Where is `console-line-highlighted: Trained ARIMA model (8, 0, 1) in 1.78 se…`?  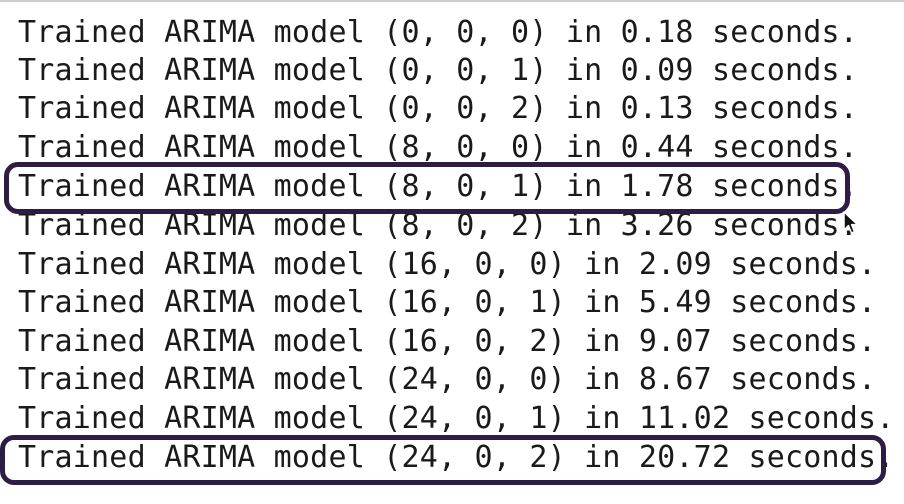 console-line-highlighted: Trained ARIMA model (8, 0, 1) in 1.78 se… is located at coordinates (438, 186).